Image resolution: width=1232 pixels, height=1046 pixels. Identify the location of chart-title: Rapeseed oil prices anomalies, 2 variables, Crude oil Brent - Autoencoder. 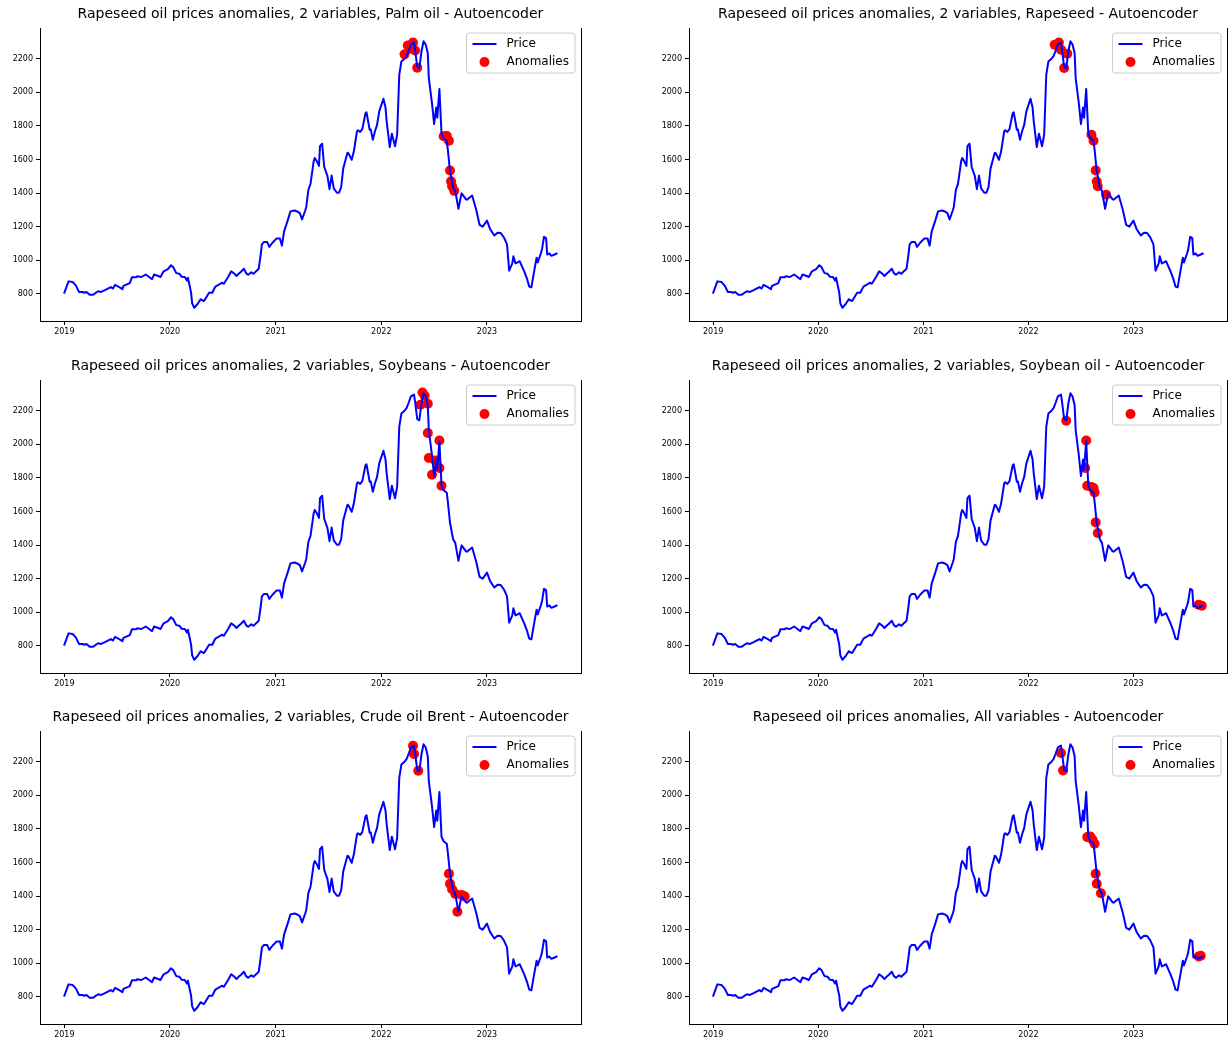
(310, 715).